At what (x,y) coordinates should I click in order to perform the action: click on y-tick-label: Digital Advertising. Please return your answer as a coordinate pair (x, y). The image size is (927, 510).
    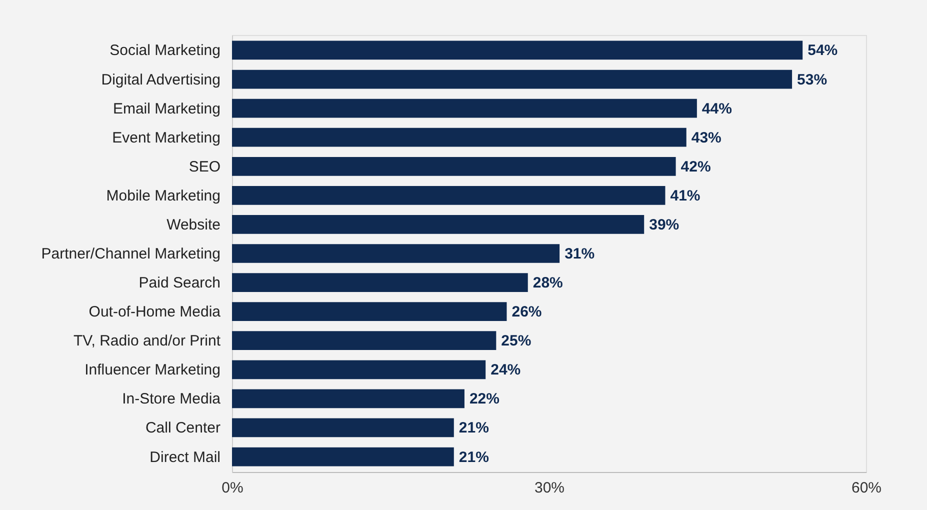
    Looking at the image, I should click on (160, 79).